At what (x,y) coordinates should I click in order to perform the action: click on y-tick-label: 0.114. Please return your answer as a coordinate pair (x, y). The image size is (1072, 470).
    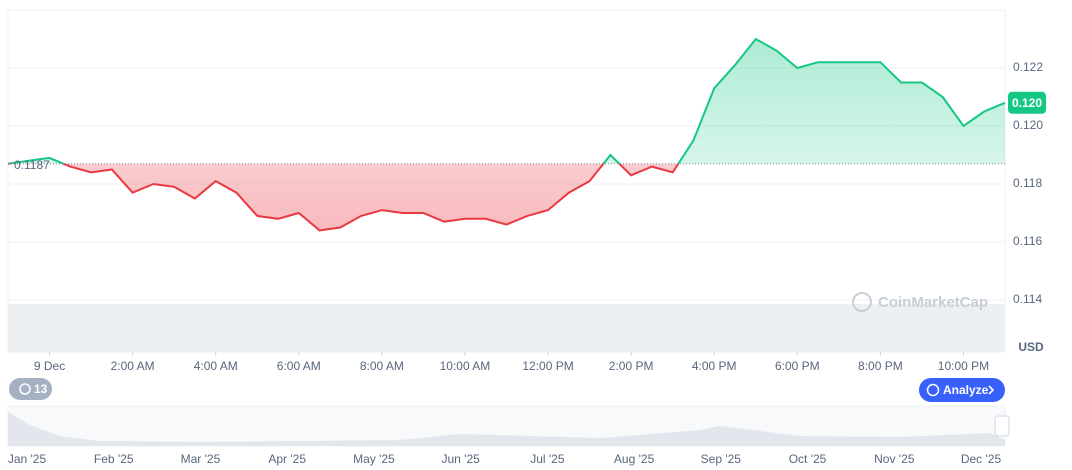
    Looking at the image, I should click on (1027, 299).